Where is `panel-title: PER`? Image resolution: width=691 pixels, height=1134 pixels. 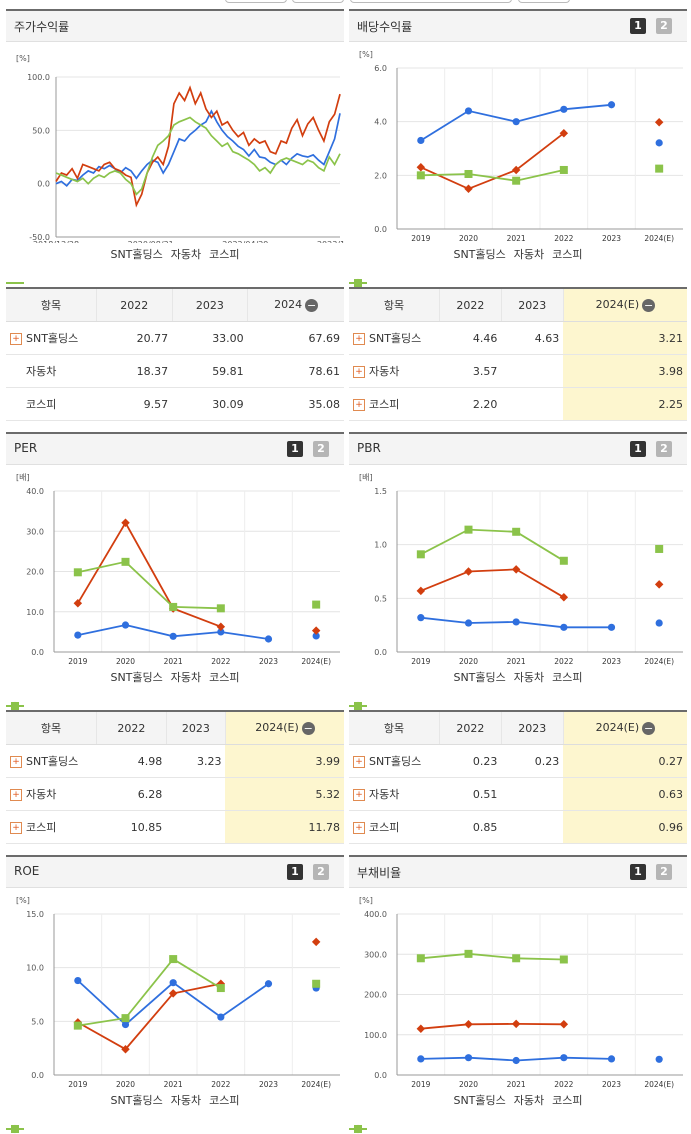 panel-title: PER is located at coordinates (26, 448).